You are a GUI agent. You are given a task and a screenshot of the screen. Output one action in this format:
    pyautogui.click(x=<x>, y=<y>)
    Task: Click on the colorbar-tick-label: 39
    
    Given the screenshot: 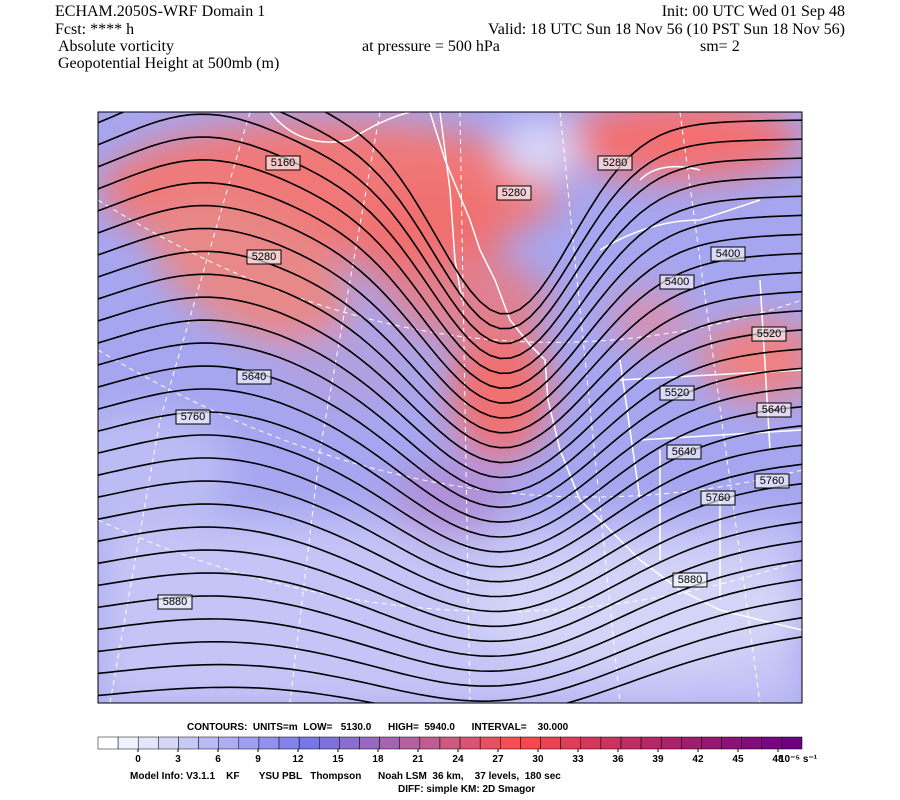 What is the action you would take?
    pyautogui.click(x=658, y=759)
    